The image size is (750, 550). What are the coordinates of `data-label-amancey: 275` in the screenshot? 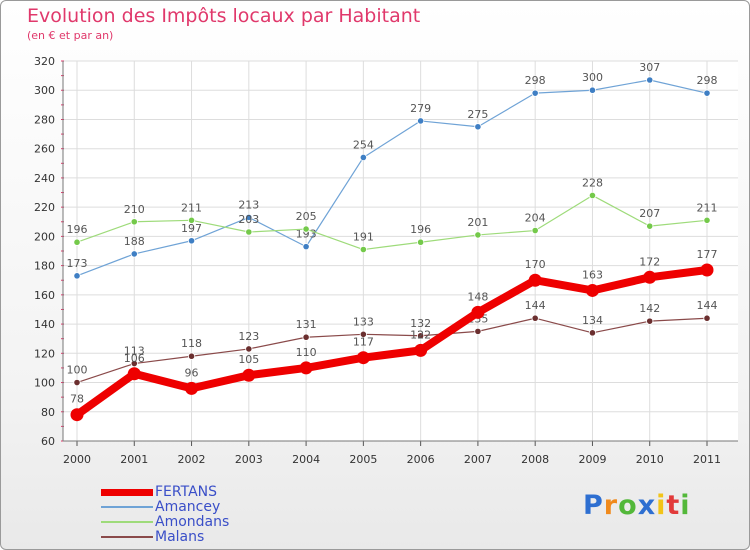 It's located at (477, 114).